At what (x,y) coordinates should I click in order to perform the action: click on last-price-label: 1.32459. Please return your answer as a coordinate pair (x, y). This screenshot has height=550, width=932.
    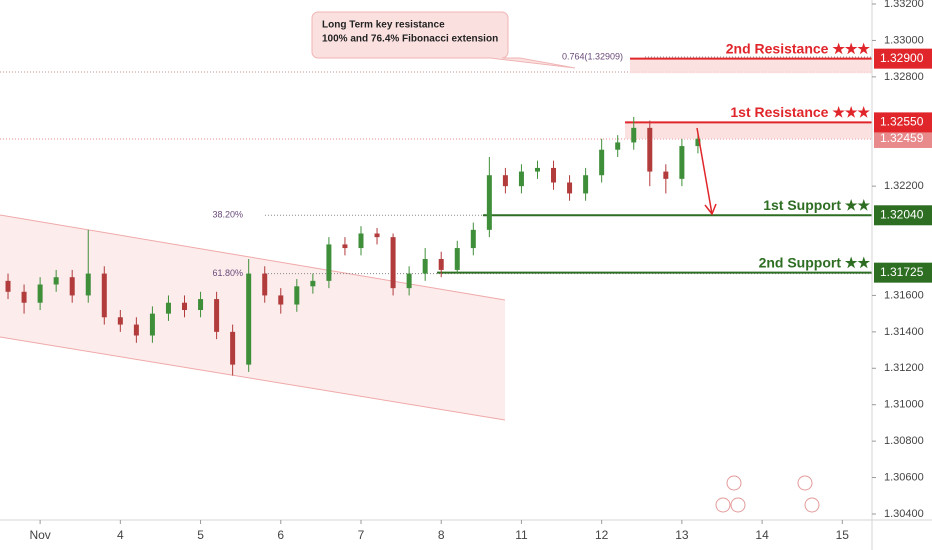
    Looking at the image, I should click on (902, 138).